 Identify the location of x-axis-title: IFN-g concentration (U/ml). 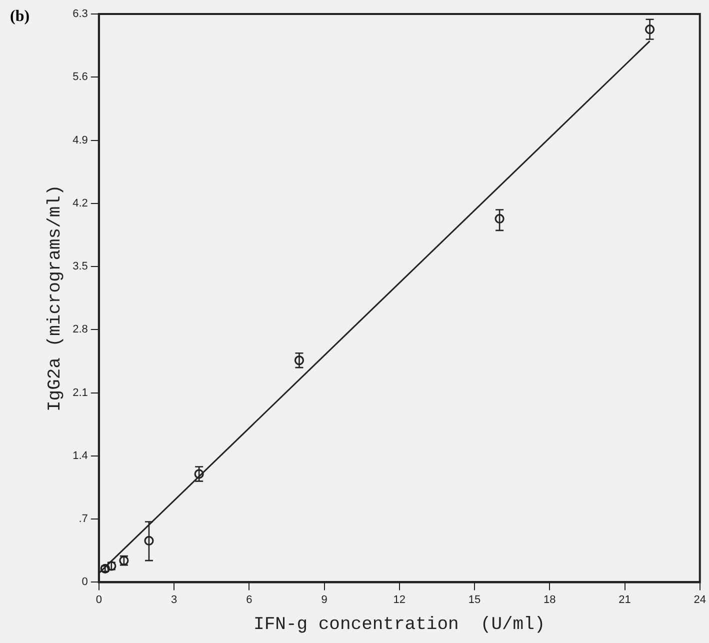
(400, 624).